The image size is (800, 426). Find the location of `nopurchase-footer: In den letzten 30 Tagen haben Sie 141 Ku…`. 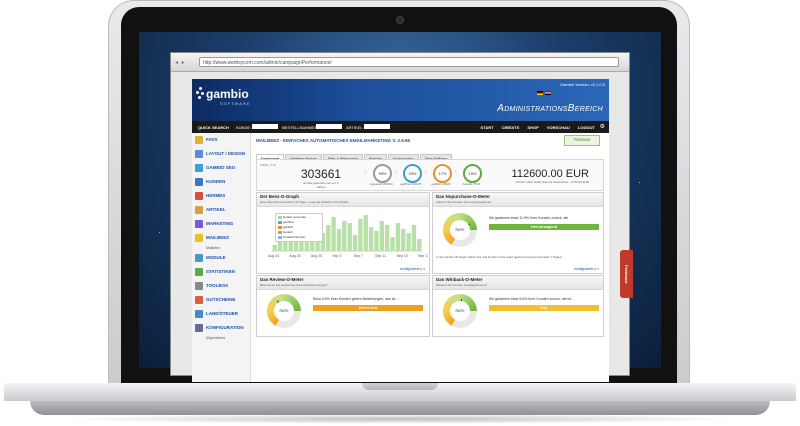

nopurchase-footer: In den letzten 30 Tagen haben Sie 141 Ku… is located at coordinates (499, 257).